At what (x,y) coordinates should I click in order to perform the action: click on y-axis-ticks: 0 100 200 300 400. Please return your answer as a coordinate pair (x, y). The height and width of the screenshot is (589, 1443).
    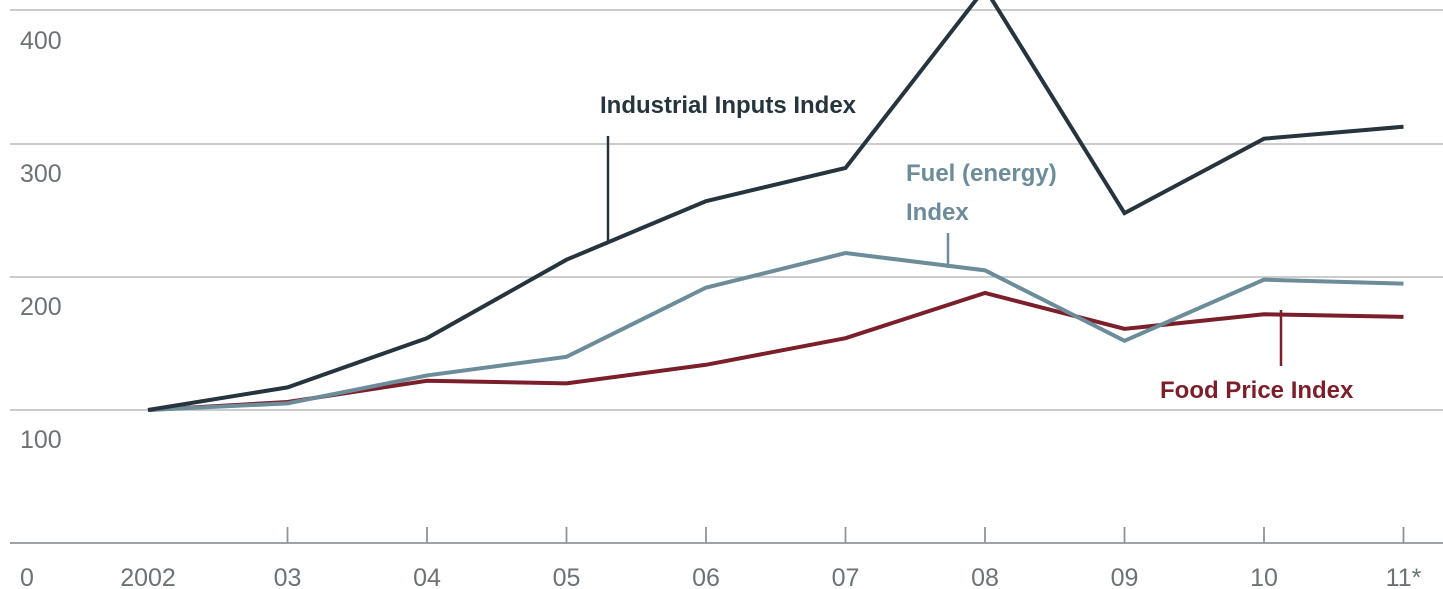
    Looking at the image, I should click on (41, 308).